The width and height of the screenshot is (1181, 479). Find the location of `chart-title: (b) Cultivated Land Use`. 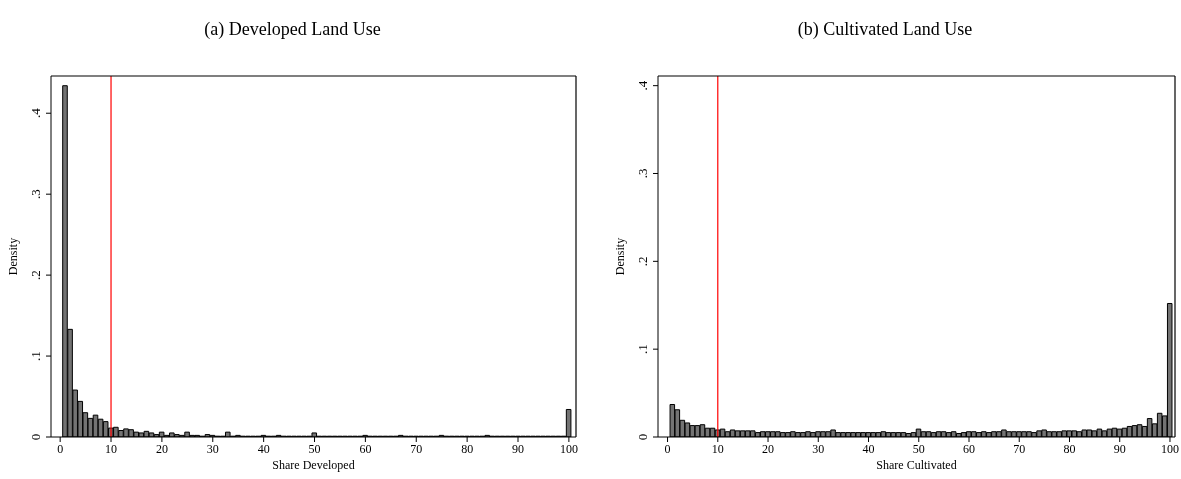

chart-title: (b) Cultivated Land Use is located at coordinates (885, 29).